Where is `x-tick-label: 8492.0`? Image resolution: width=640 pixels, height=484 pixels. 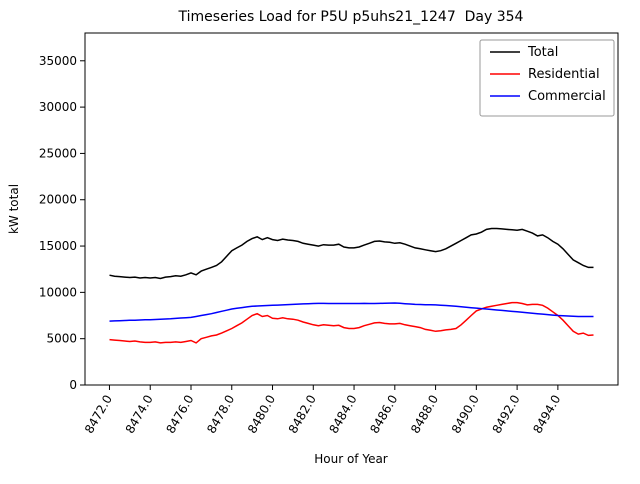 x-tick-label: 8492.0 is located at coordinates (506, 414).